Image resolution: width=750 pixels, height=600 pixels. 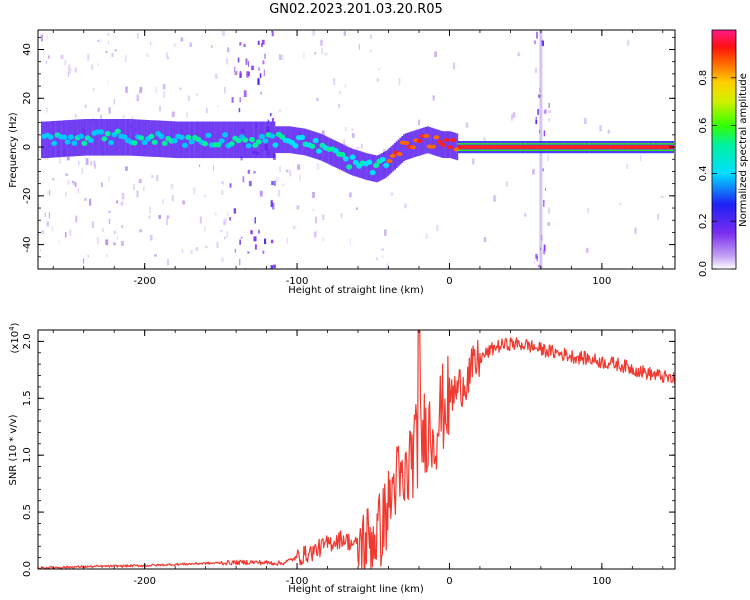 I want to click on y-tick-label: 1.5, so click(x=27, y=398).